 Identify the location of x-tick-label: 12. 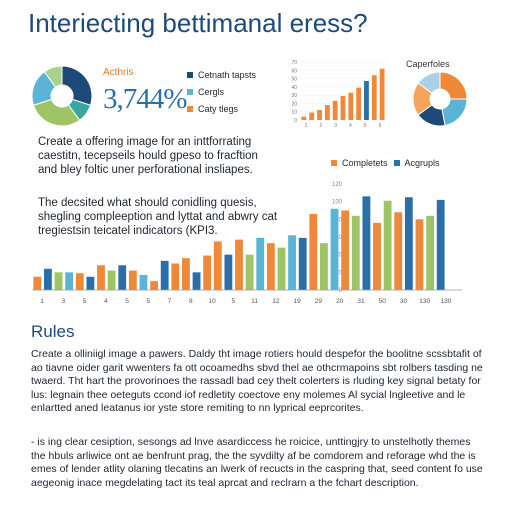
(276, 301).